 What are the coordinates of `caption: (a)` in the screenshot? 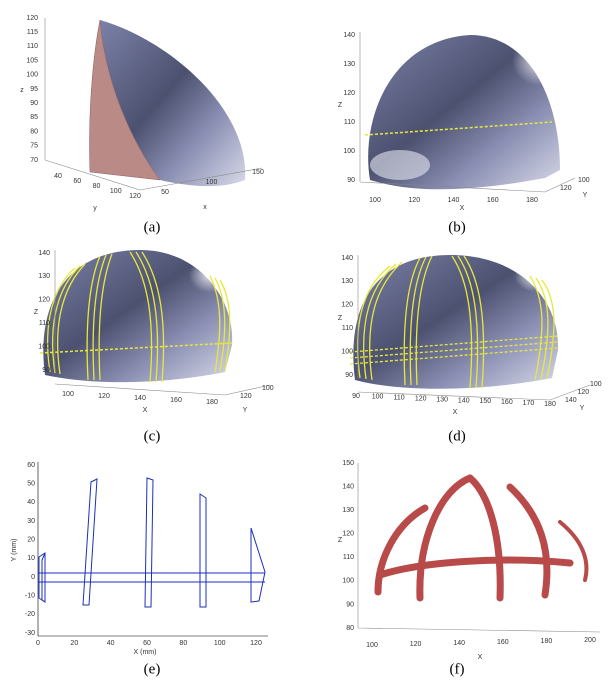 It's located at (152, 227).